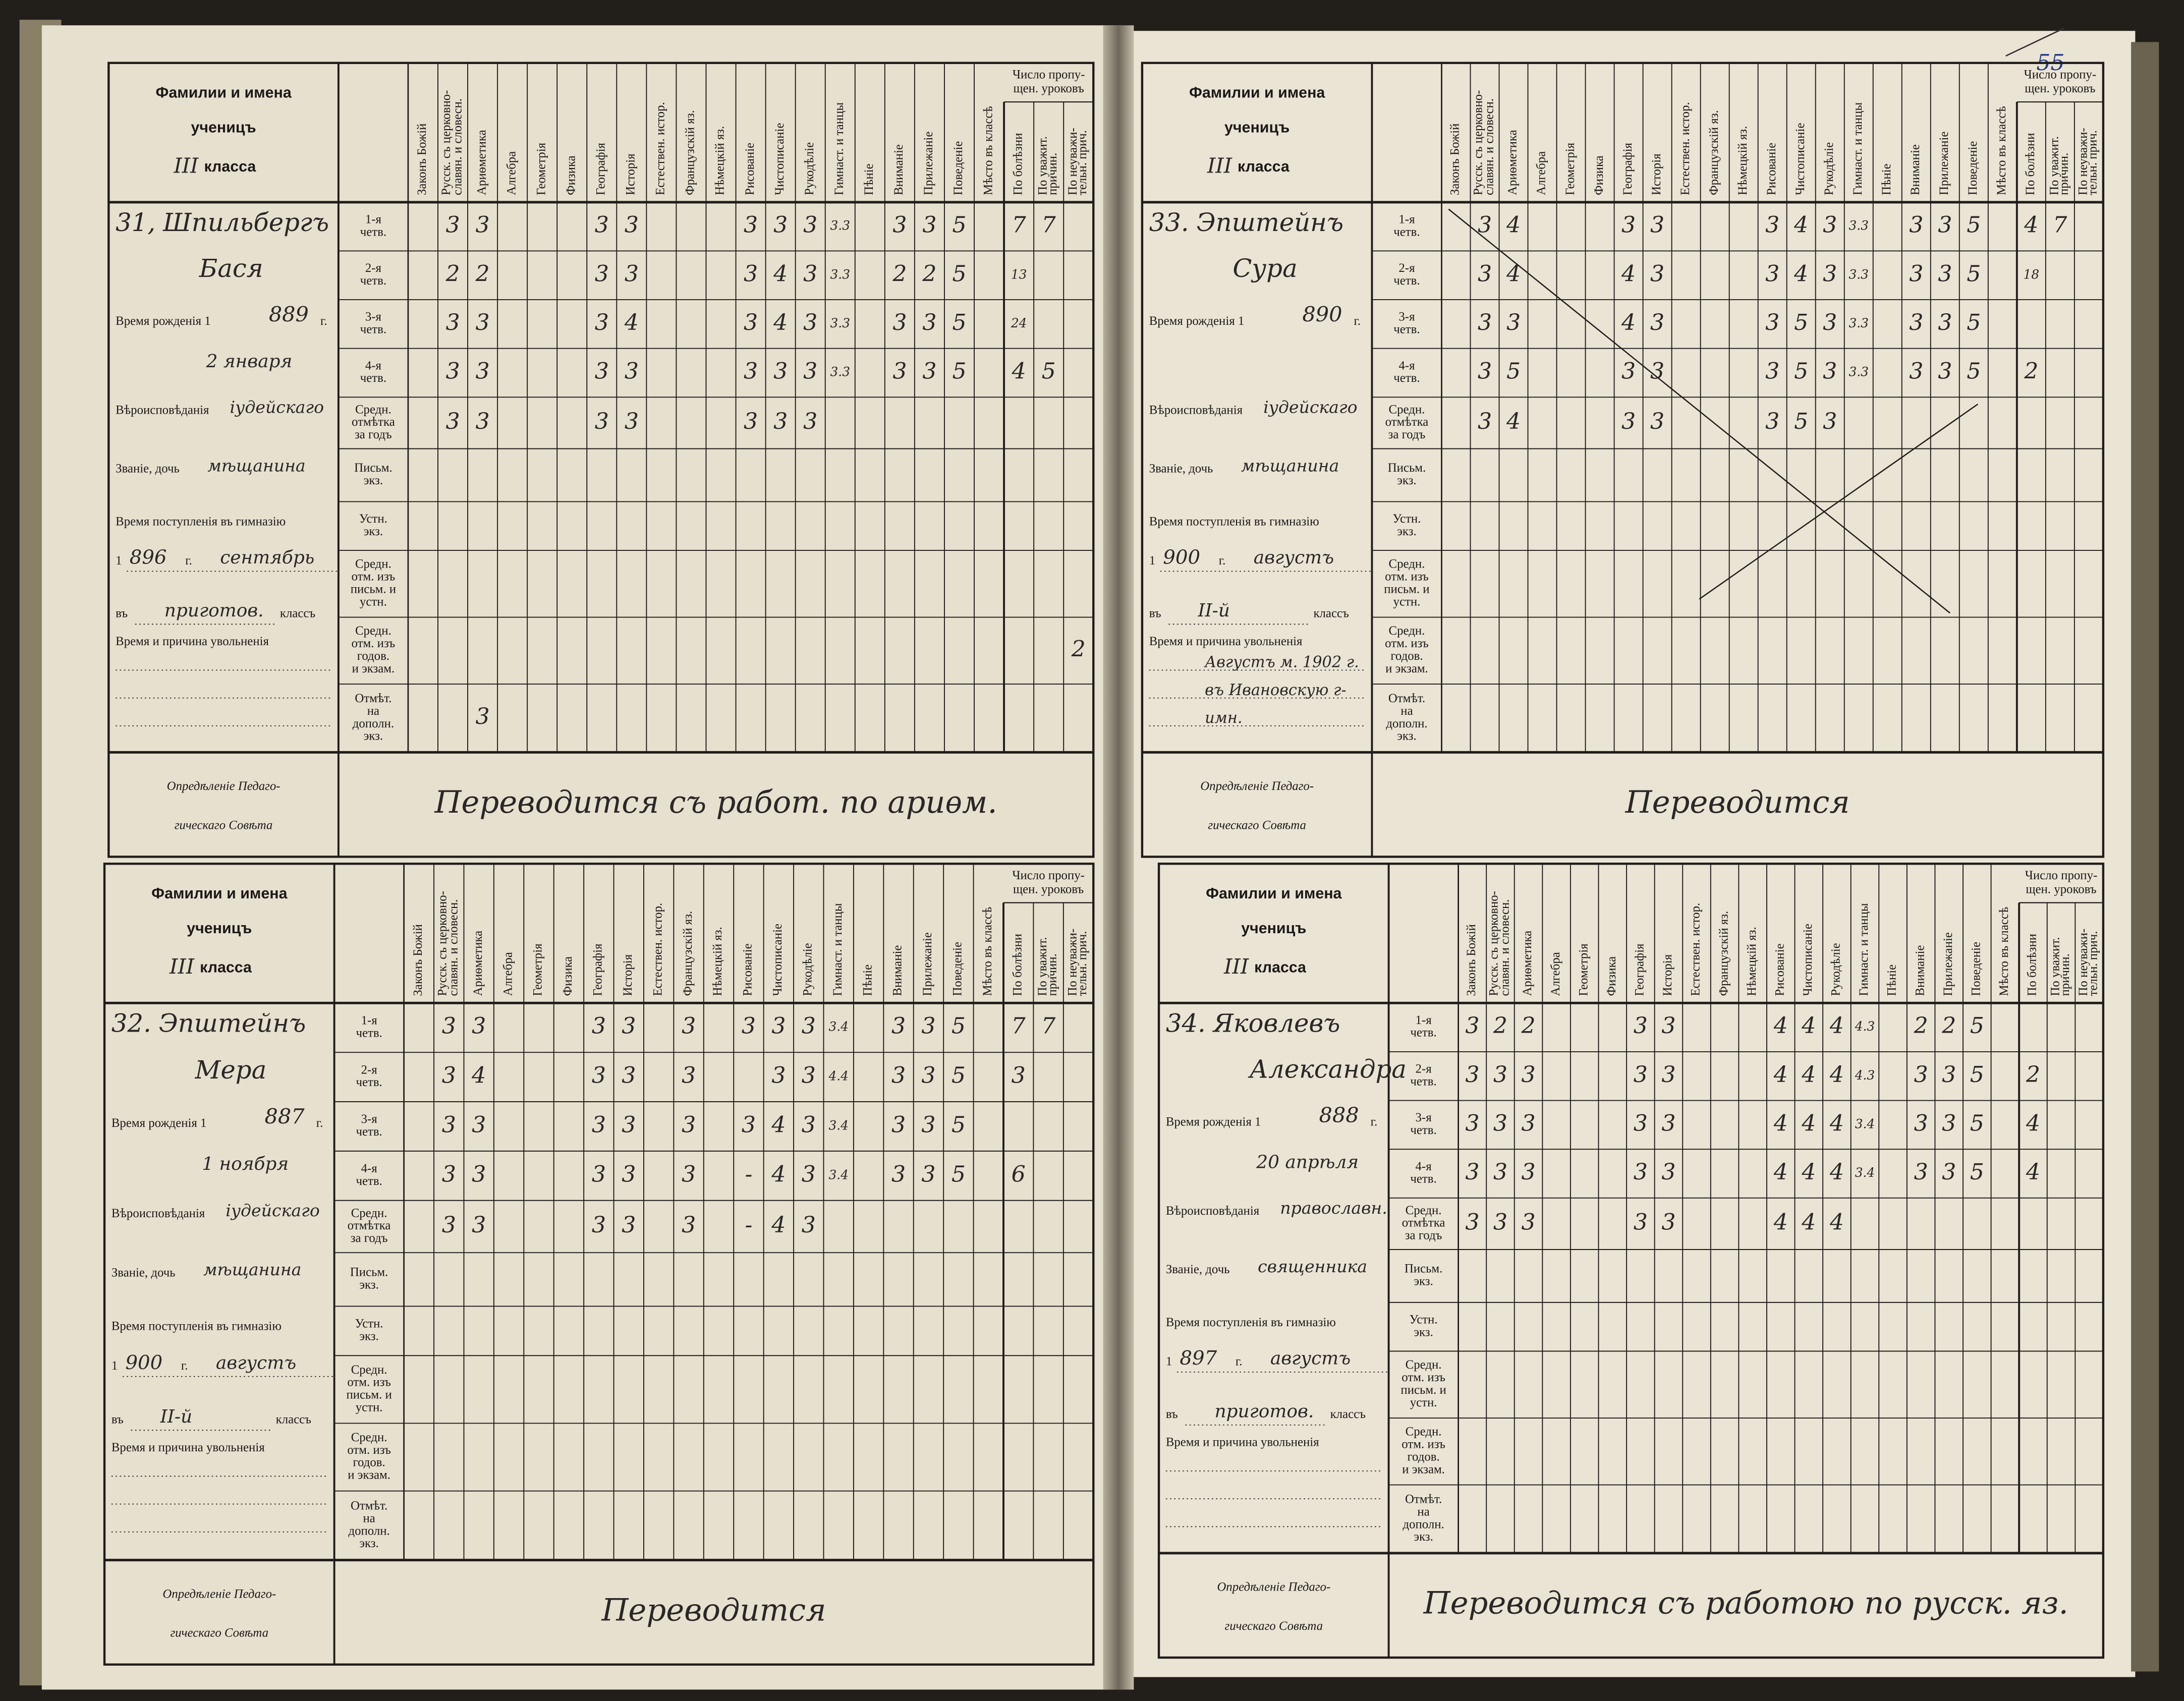 This screenshot has height=1701, width=2184. What do you see at coordinates (245, 1164) in the screenshot?
I see `birth-date: 1 ноября` at bounding box center [245, 1164].